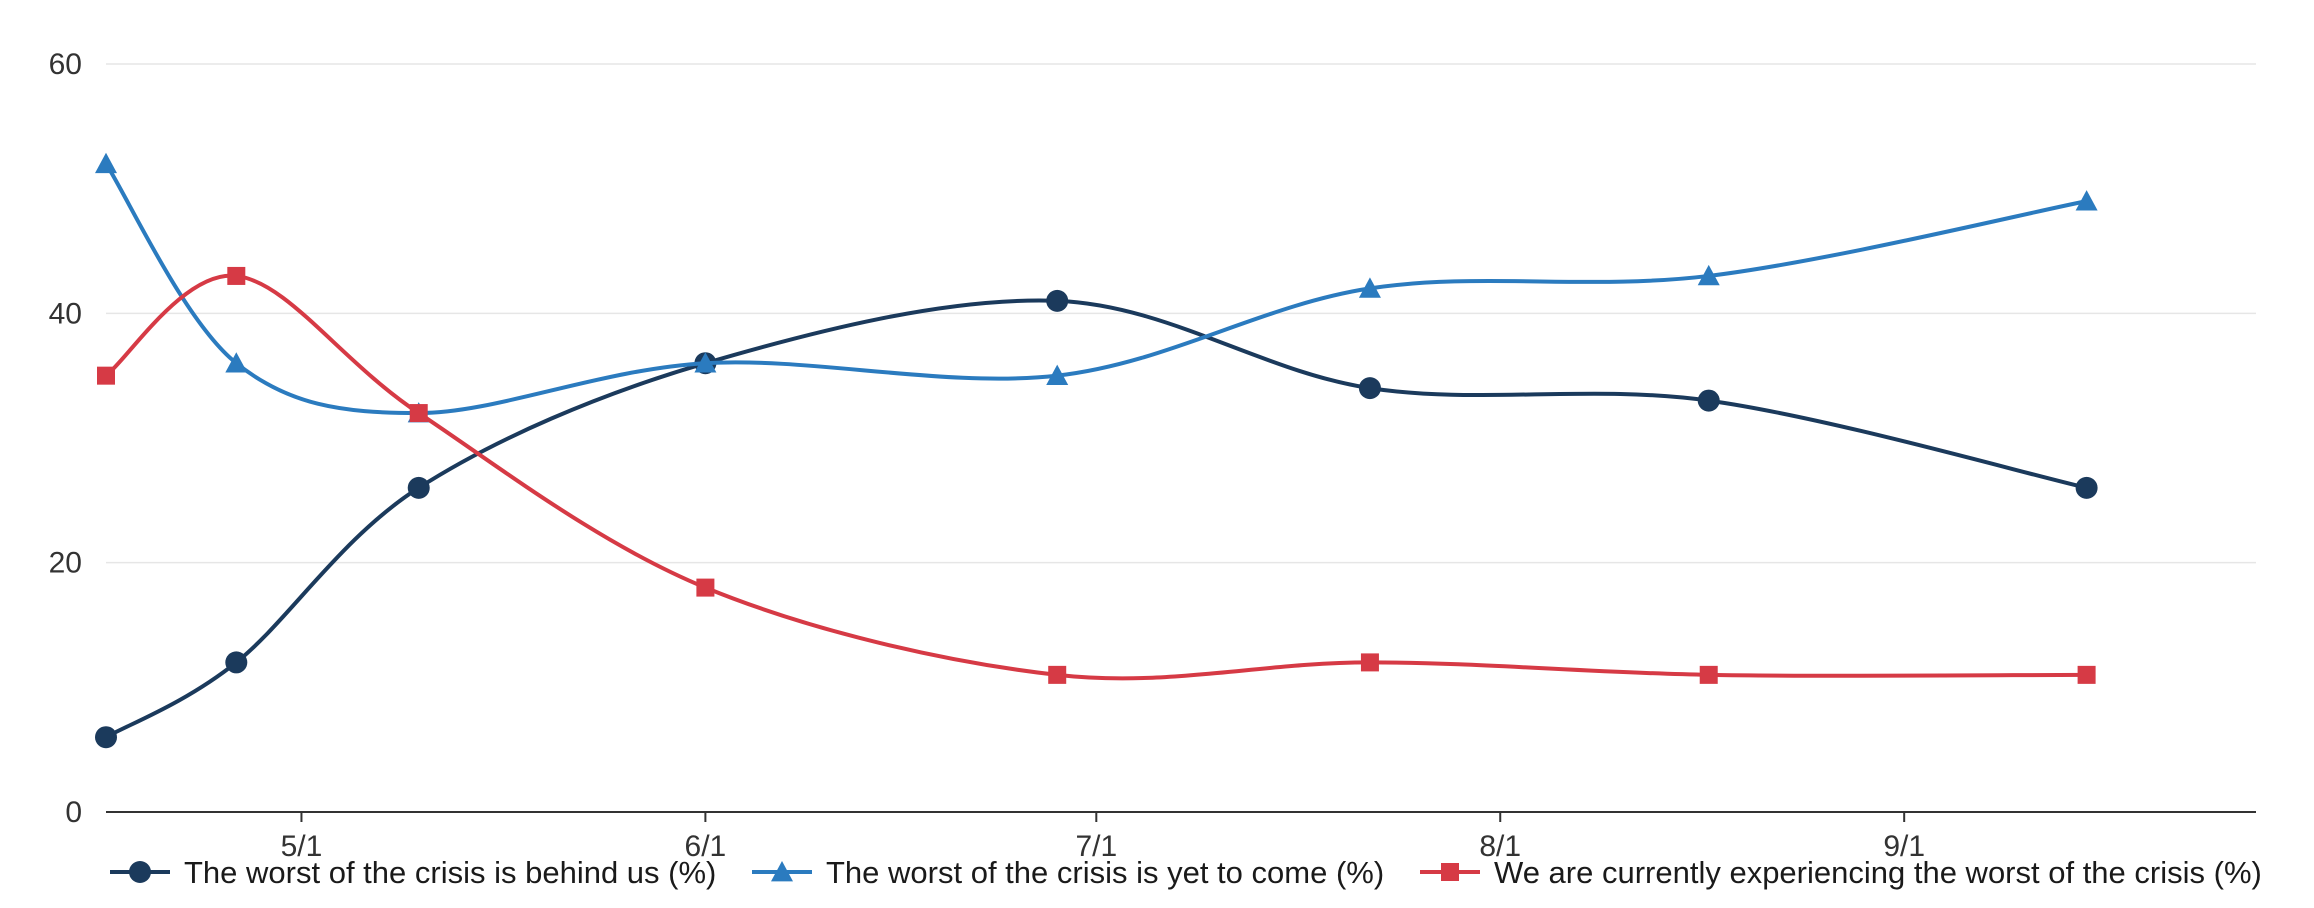 Image resolution: width=2314 pixels, height=908 pixels. Describe the element at coordinates (65, 438) in the screenshot. I see `y-axis: 0 20 40 60` at that location.